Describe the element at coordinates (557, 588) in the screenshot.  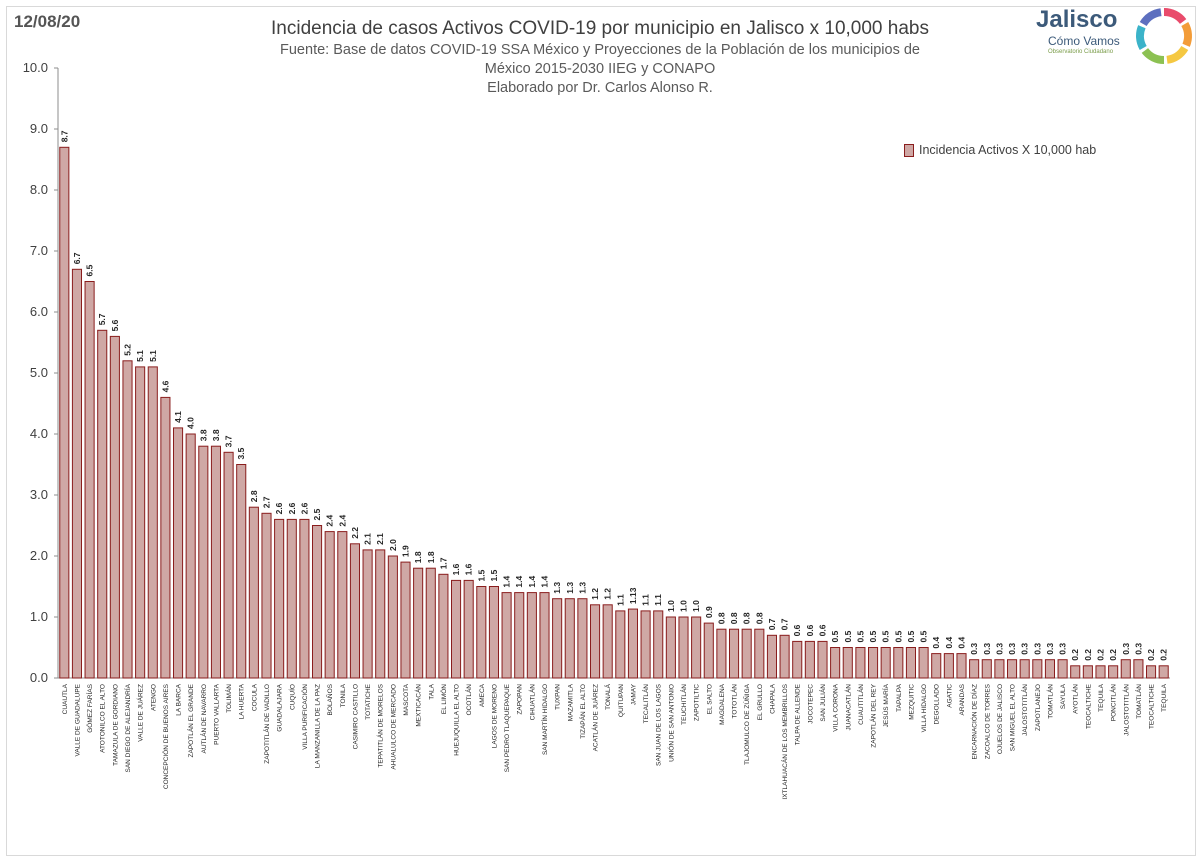
I see `value-label: 1.3` at that location.